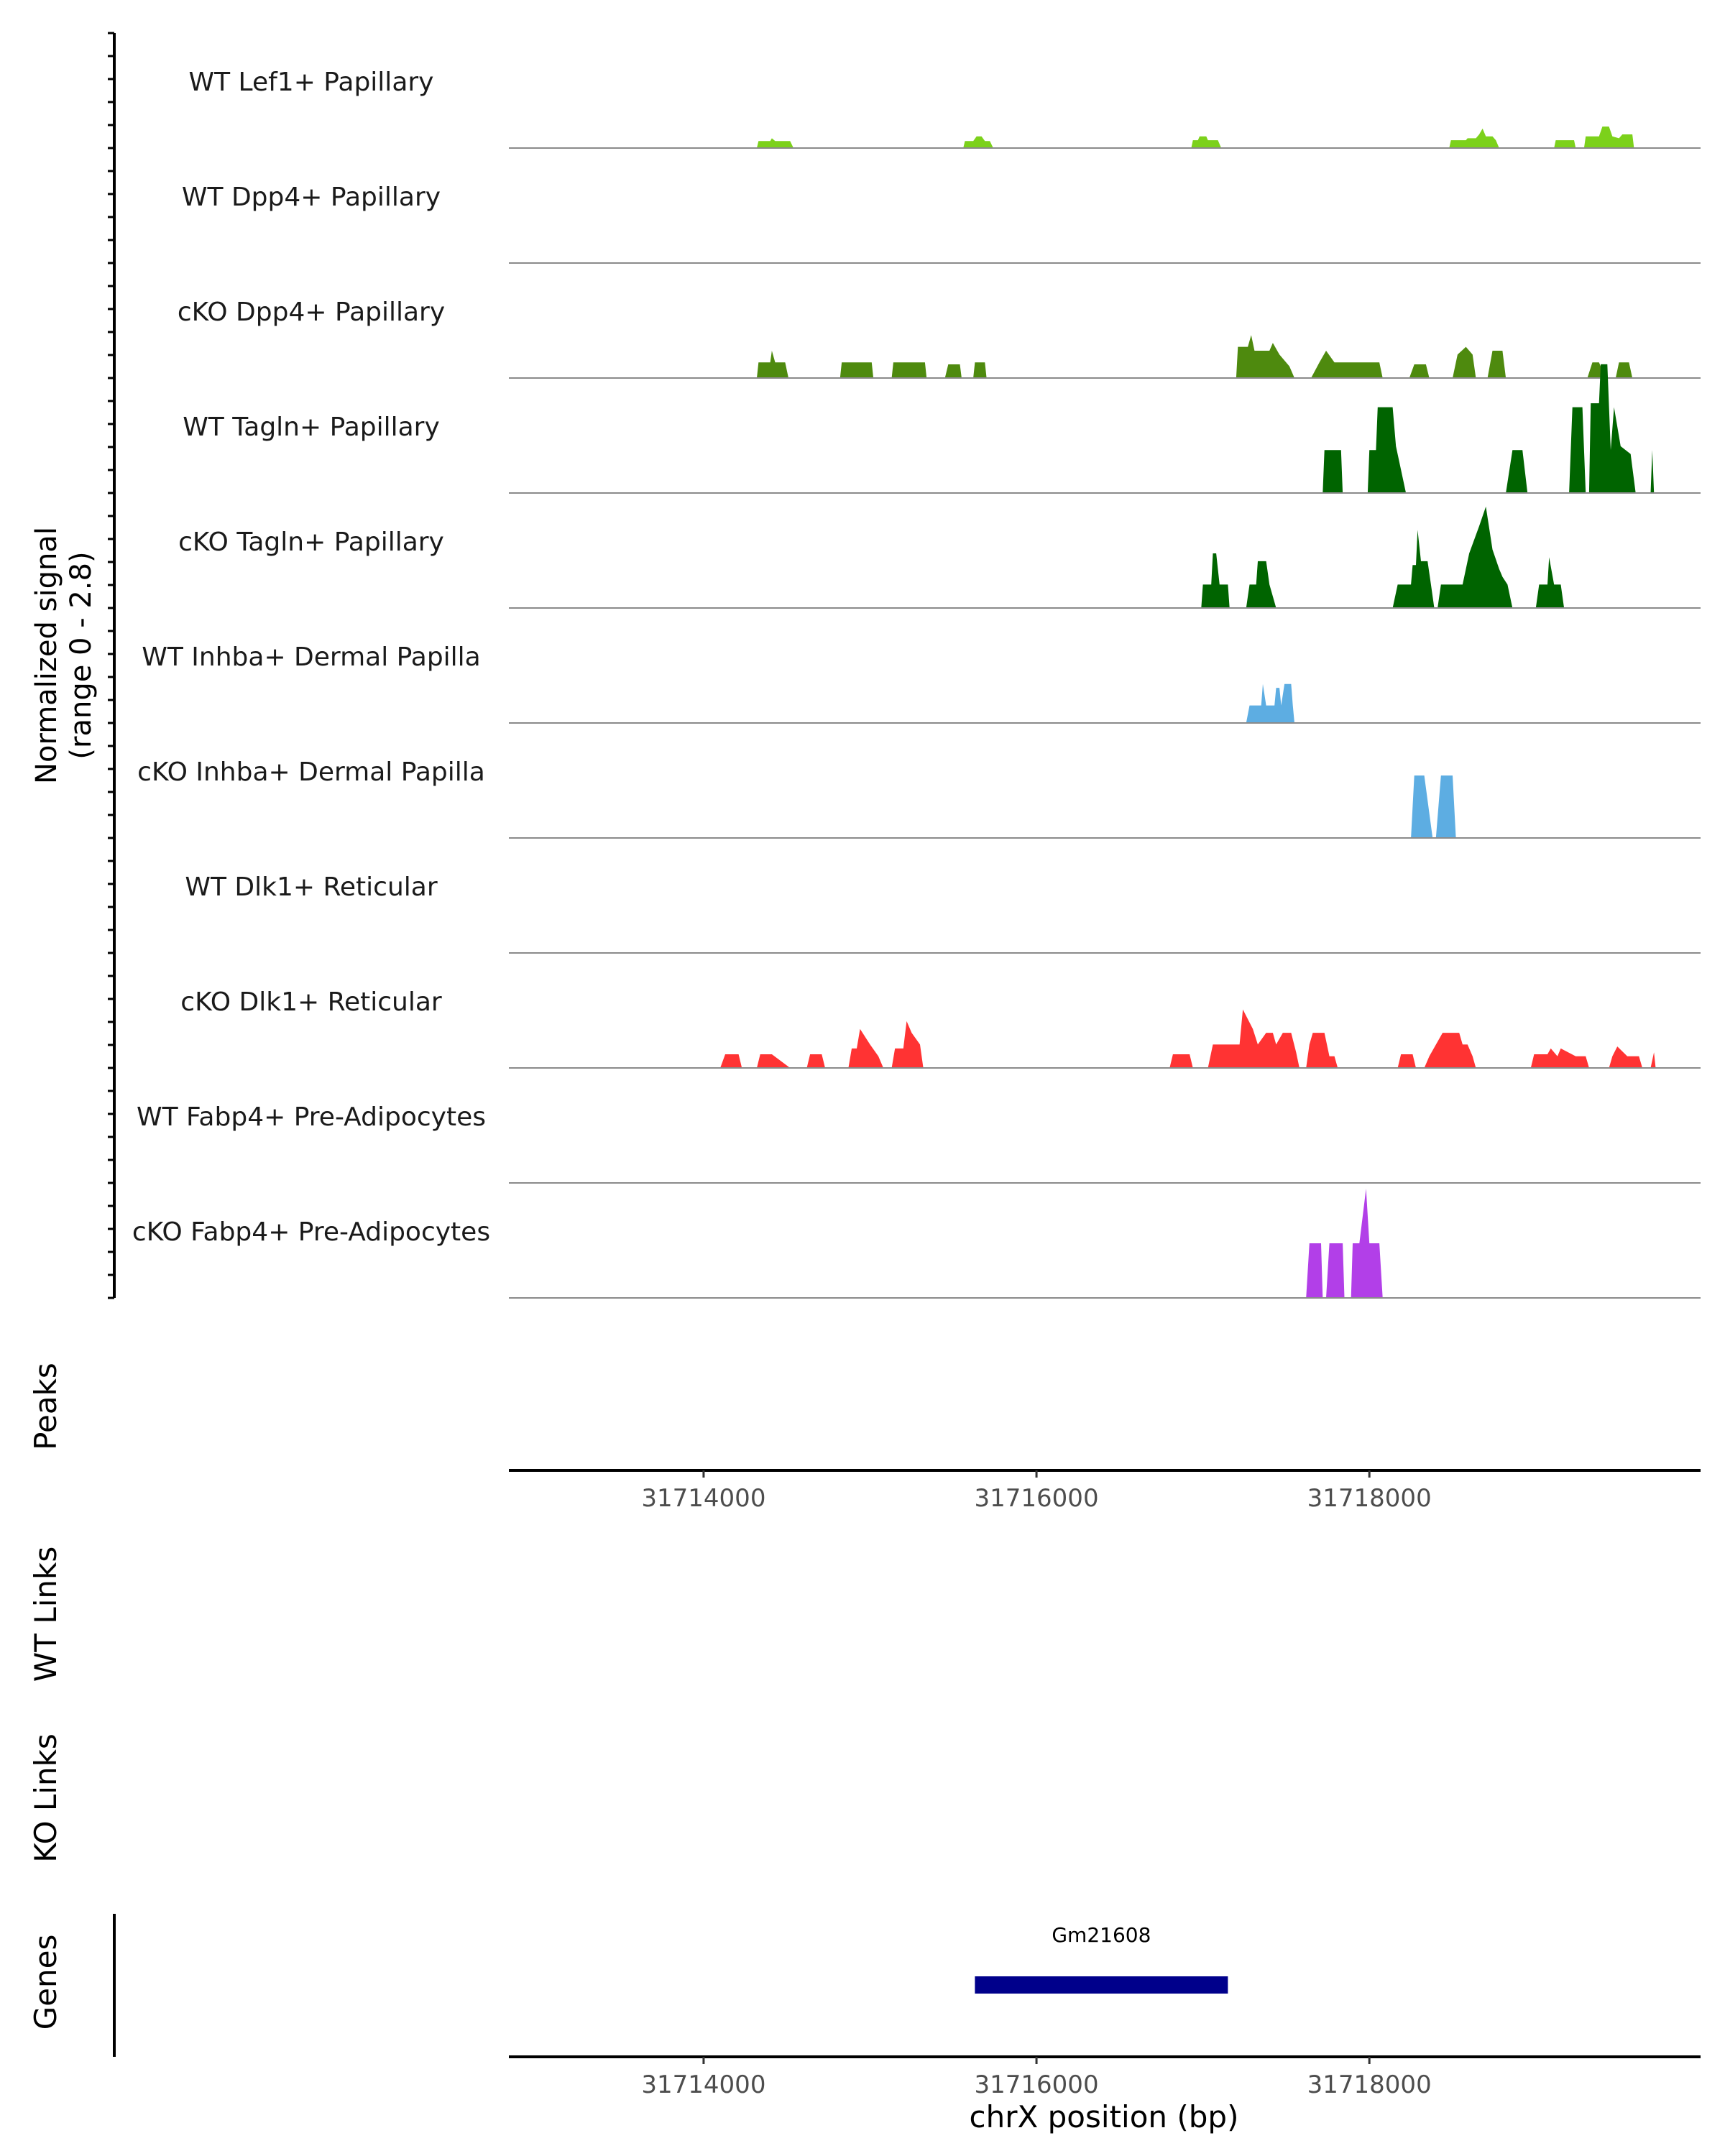  Describe the element at coordinates (939, 557) in the screenshot. I see `track-5: cKO Tagln+ Papillary` at that location.